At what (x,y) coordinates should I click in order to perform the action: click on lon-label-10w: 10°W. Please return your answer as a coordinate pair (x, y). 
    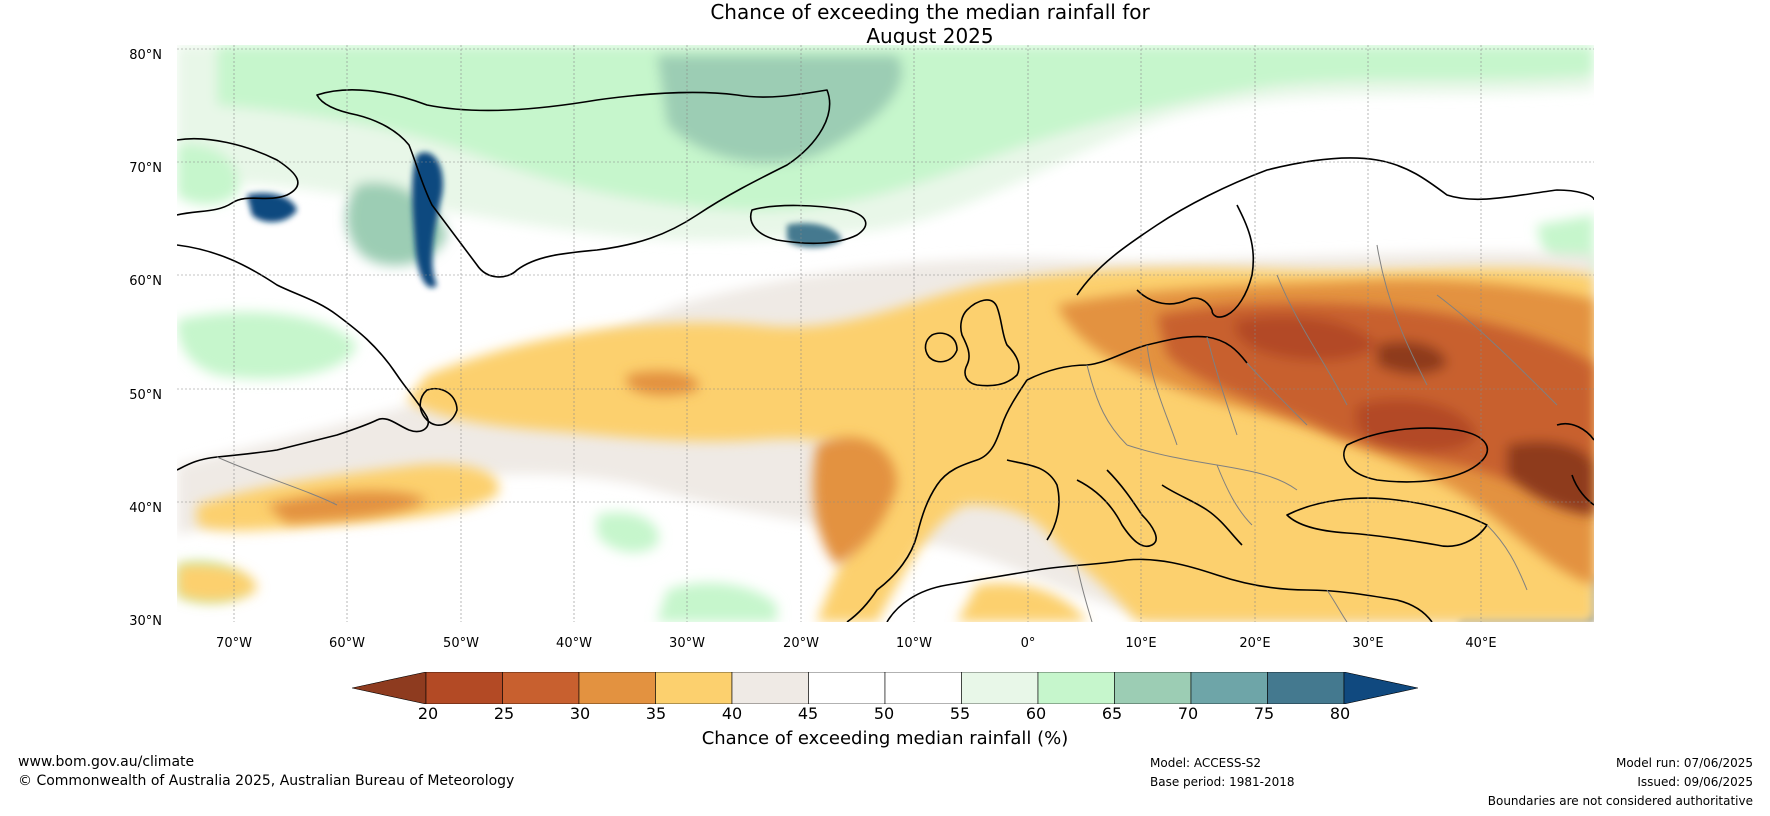
    Looking at the image, I should click on (914, 643).